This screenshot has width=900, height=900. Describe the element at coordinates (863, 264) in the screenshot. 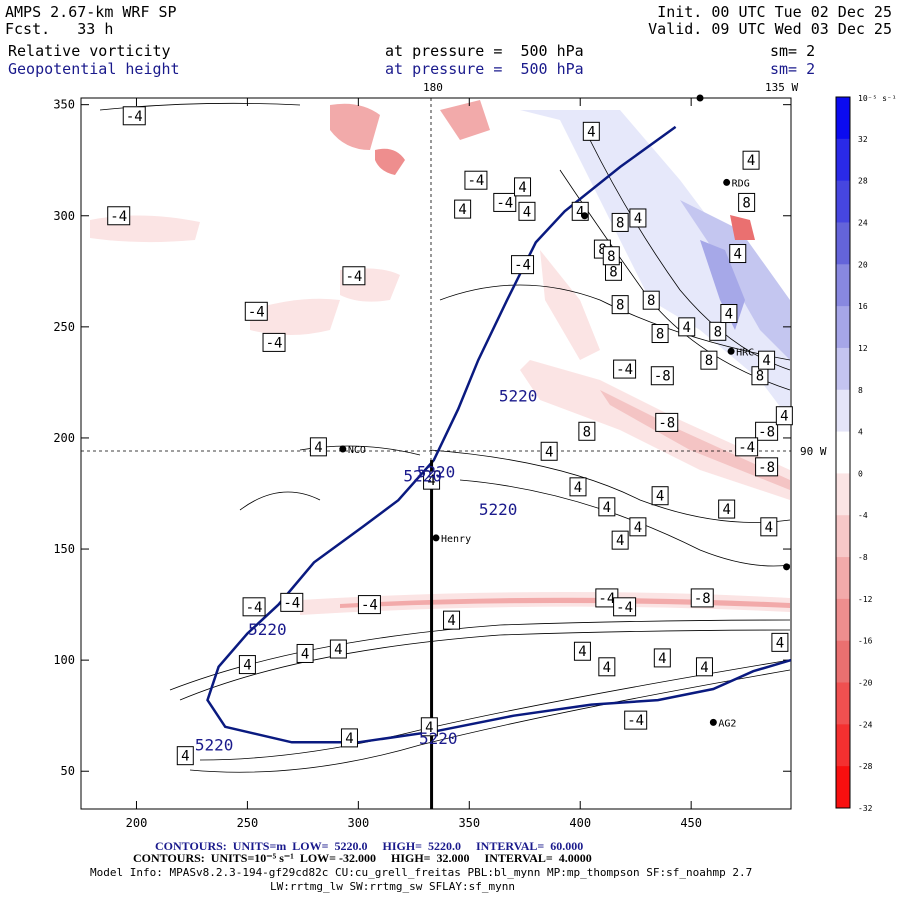

I see `colorbar-tick-label: 20` at that location.